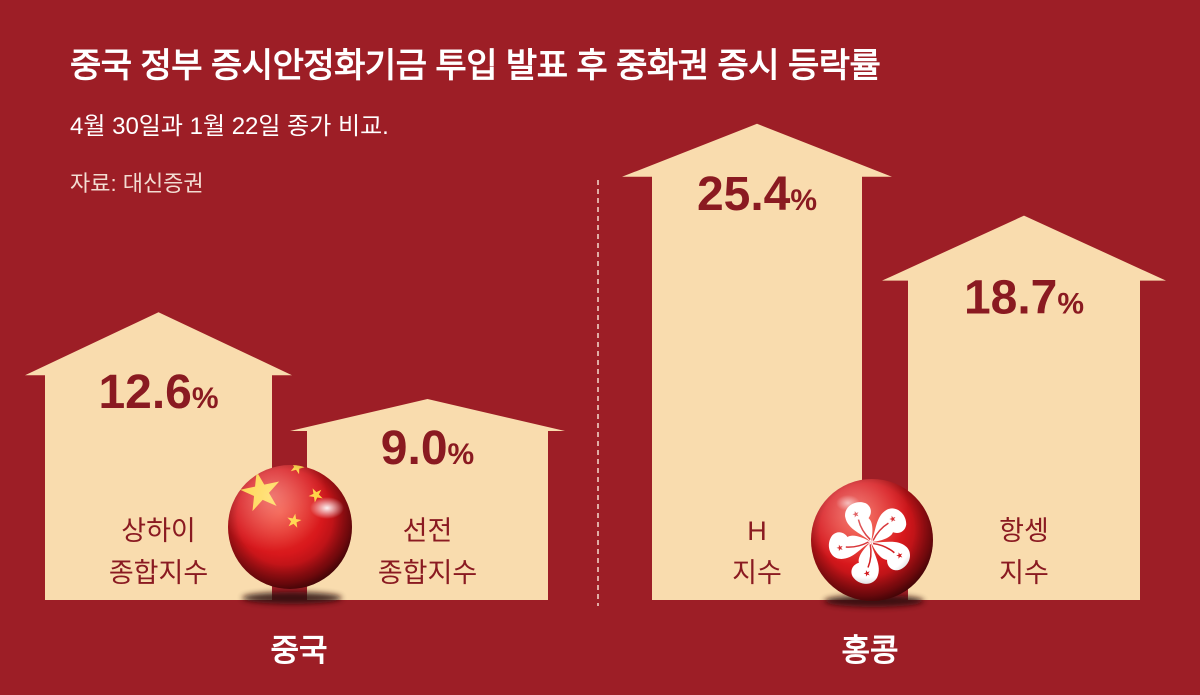  I want to click on value-label-shenzhen: 9.0%, so click(427, 448).